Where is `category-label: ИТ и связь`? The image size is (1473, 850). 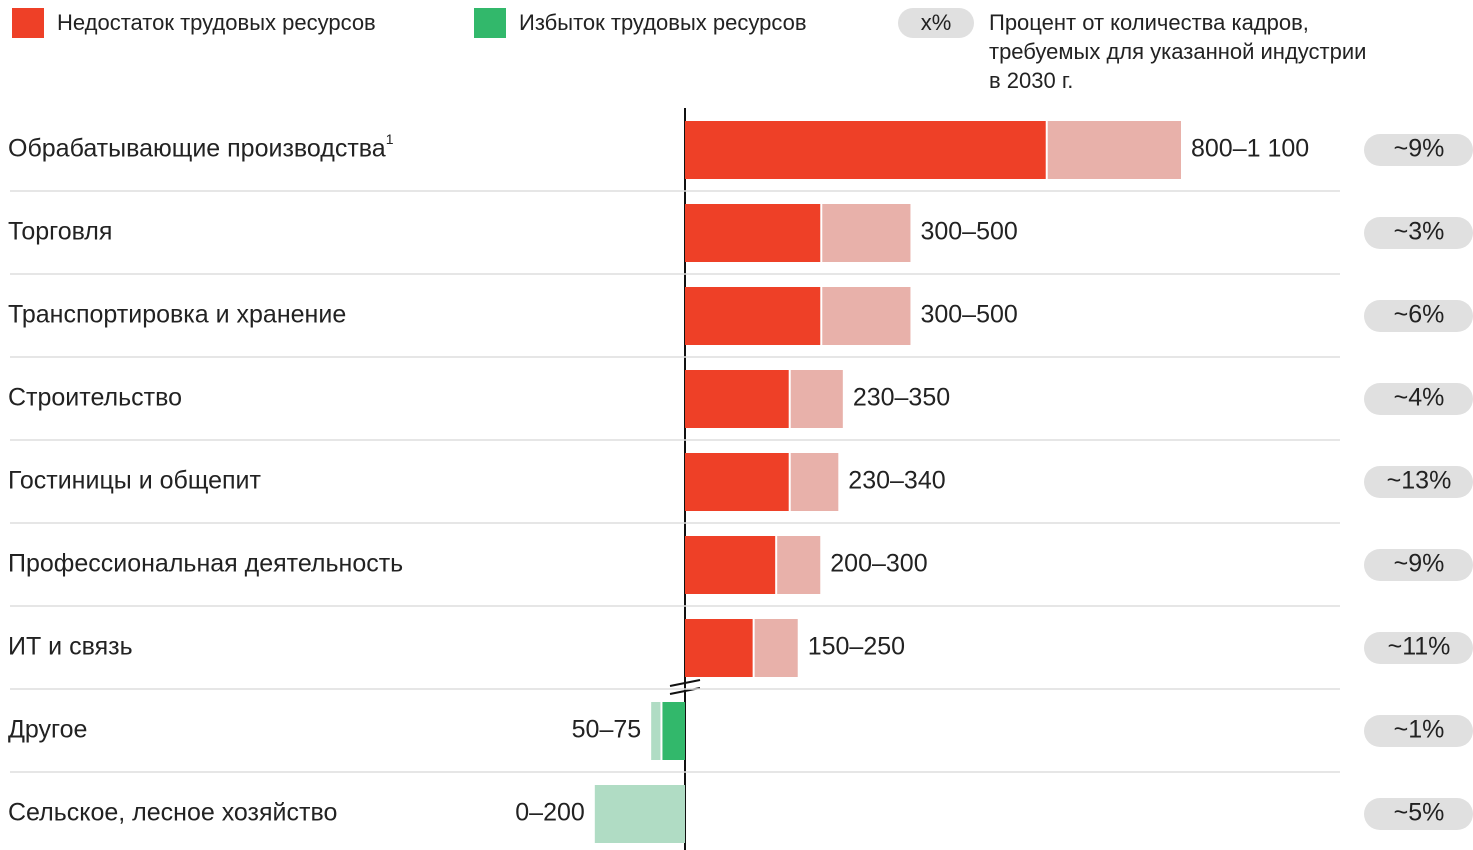 category-label: ИТ и связь is located at coordinates (70, 647).